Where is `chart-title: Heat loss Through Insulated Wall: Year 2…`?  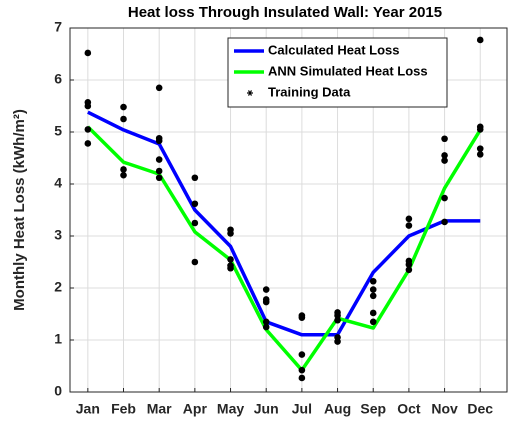 chart-title: Heat loss Through Insulated Wall: Year 2… is located at coordinates (285, 12).